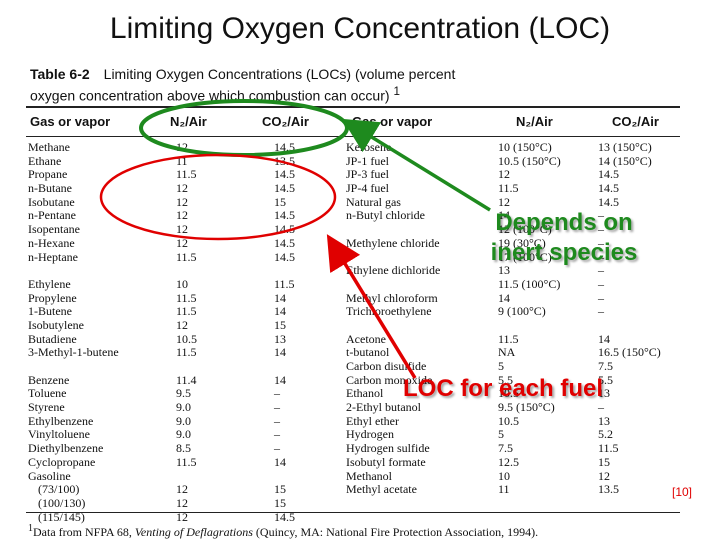 The image size is (720, 540). Describe the element at coordinates (505, 448) in the screenshot. I see `right-n2-cell: 7.5` at that location.